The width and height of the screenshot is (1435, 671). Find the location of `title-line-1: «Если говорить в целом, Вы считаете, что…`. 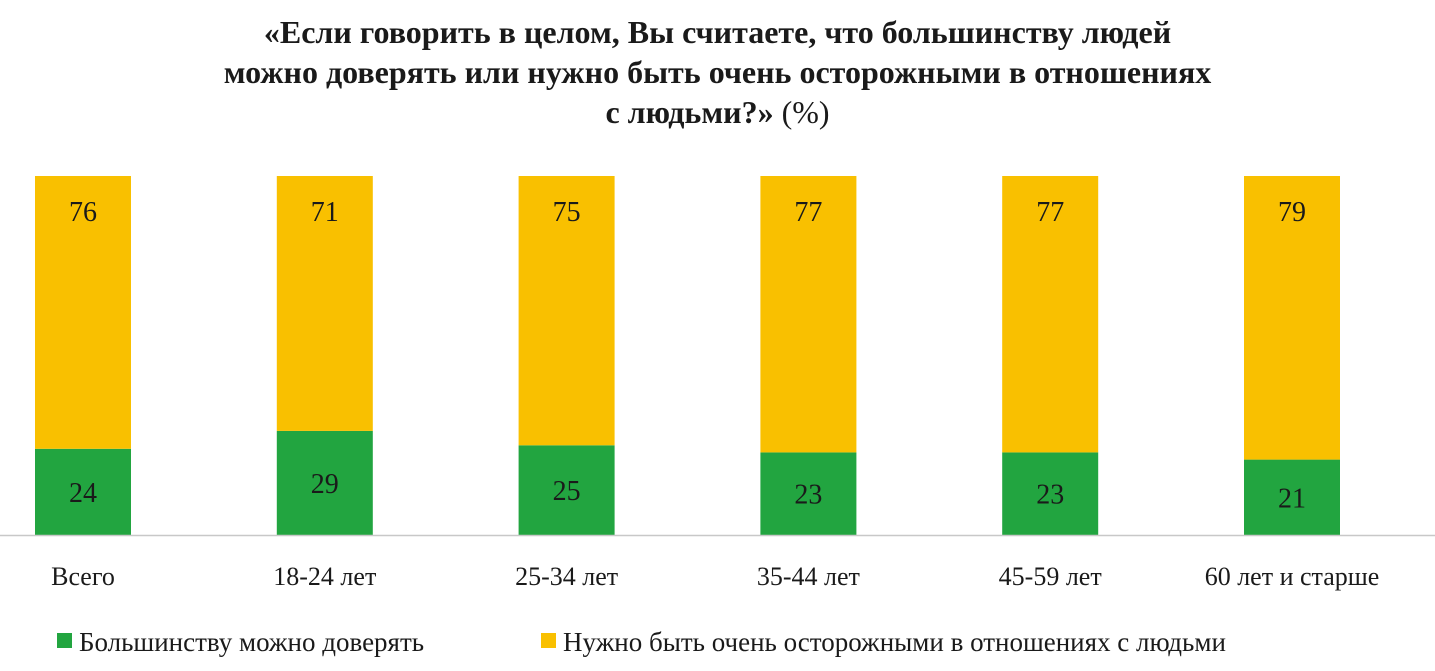

title-line-1: «Если говорить в целом, Вы считаете, что… is located at coordinates (717, 32).